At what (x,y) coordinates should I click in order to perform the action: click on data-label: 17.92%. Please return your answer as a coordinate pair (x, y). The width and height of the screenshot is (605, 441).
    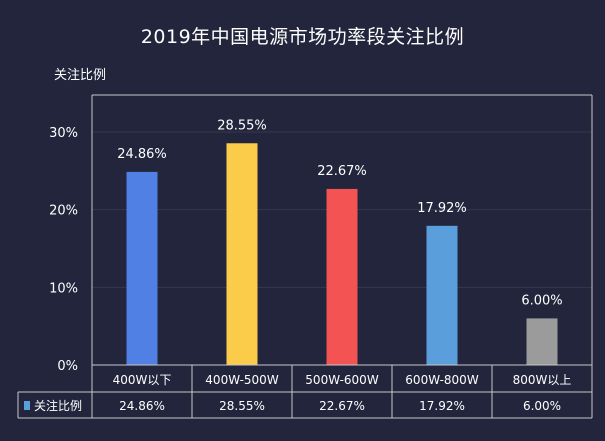
    Looking at the image, I should click on (442, 208).